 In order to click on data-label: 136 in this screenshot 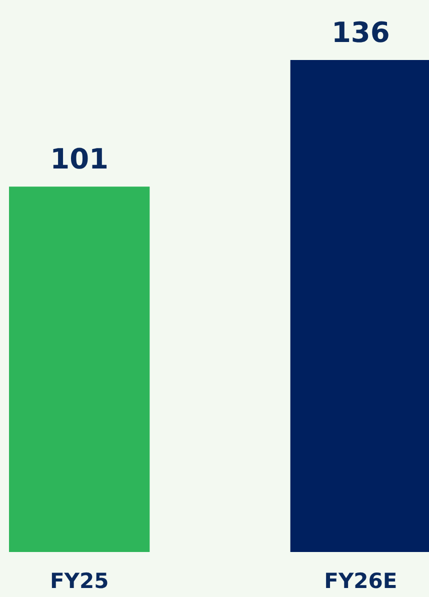, I will do `click(360, 32)`.